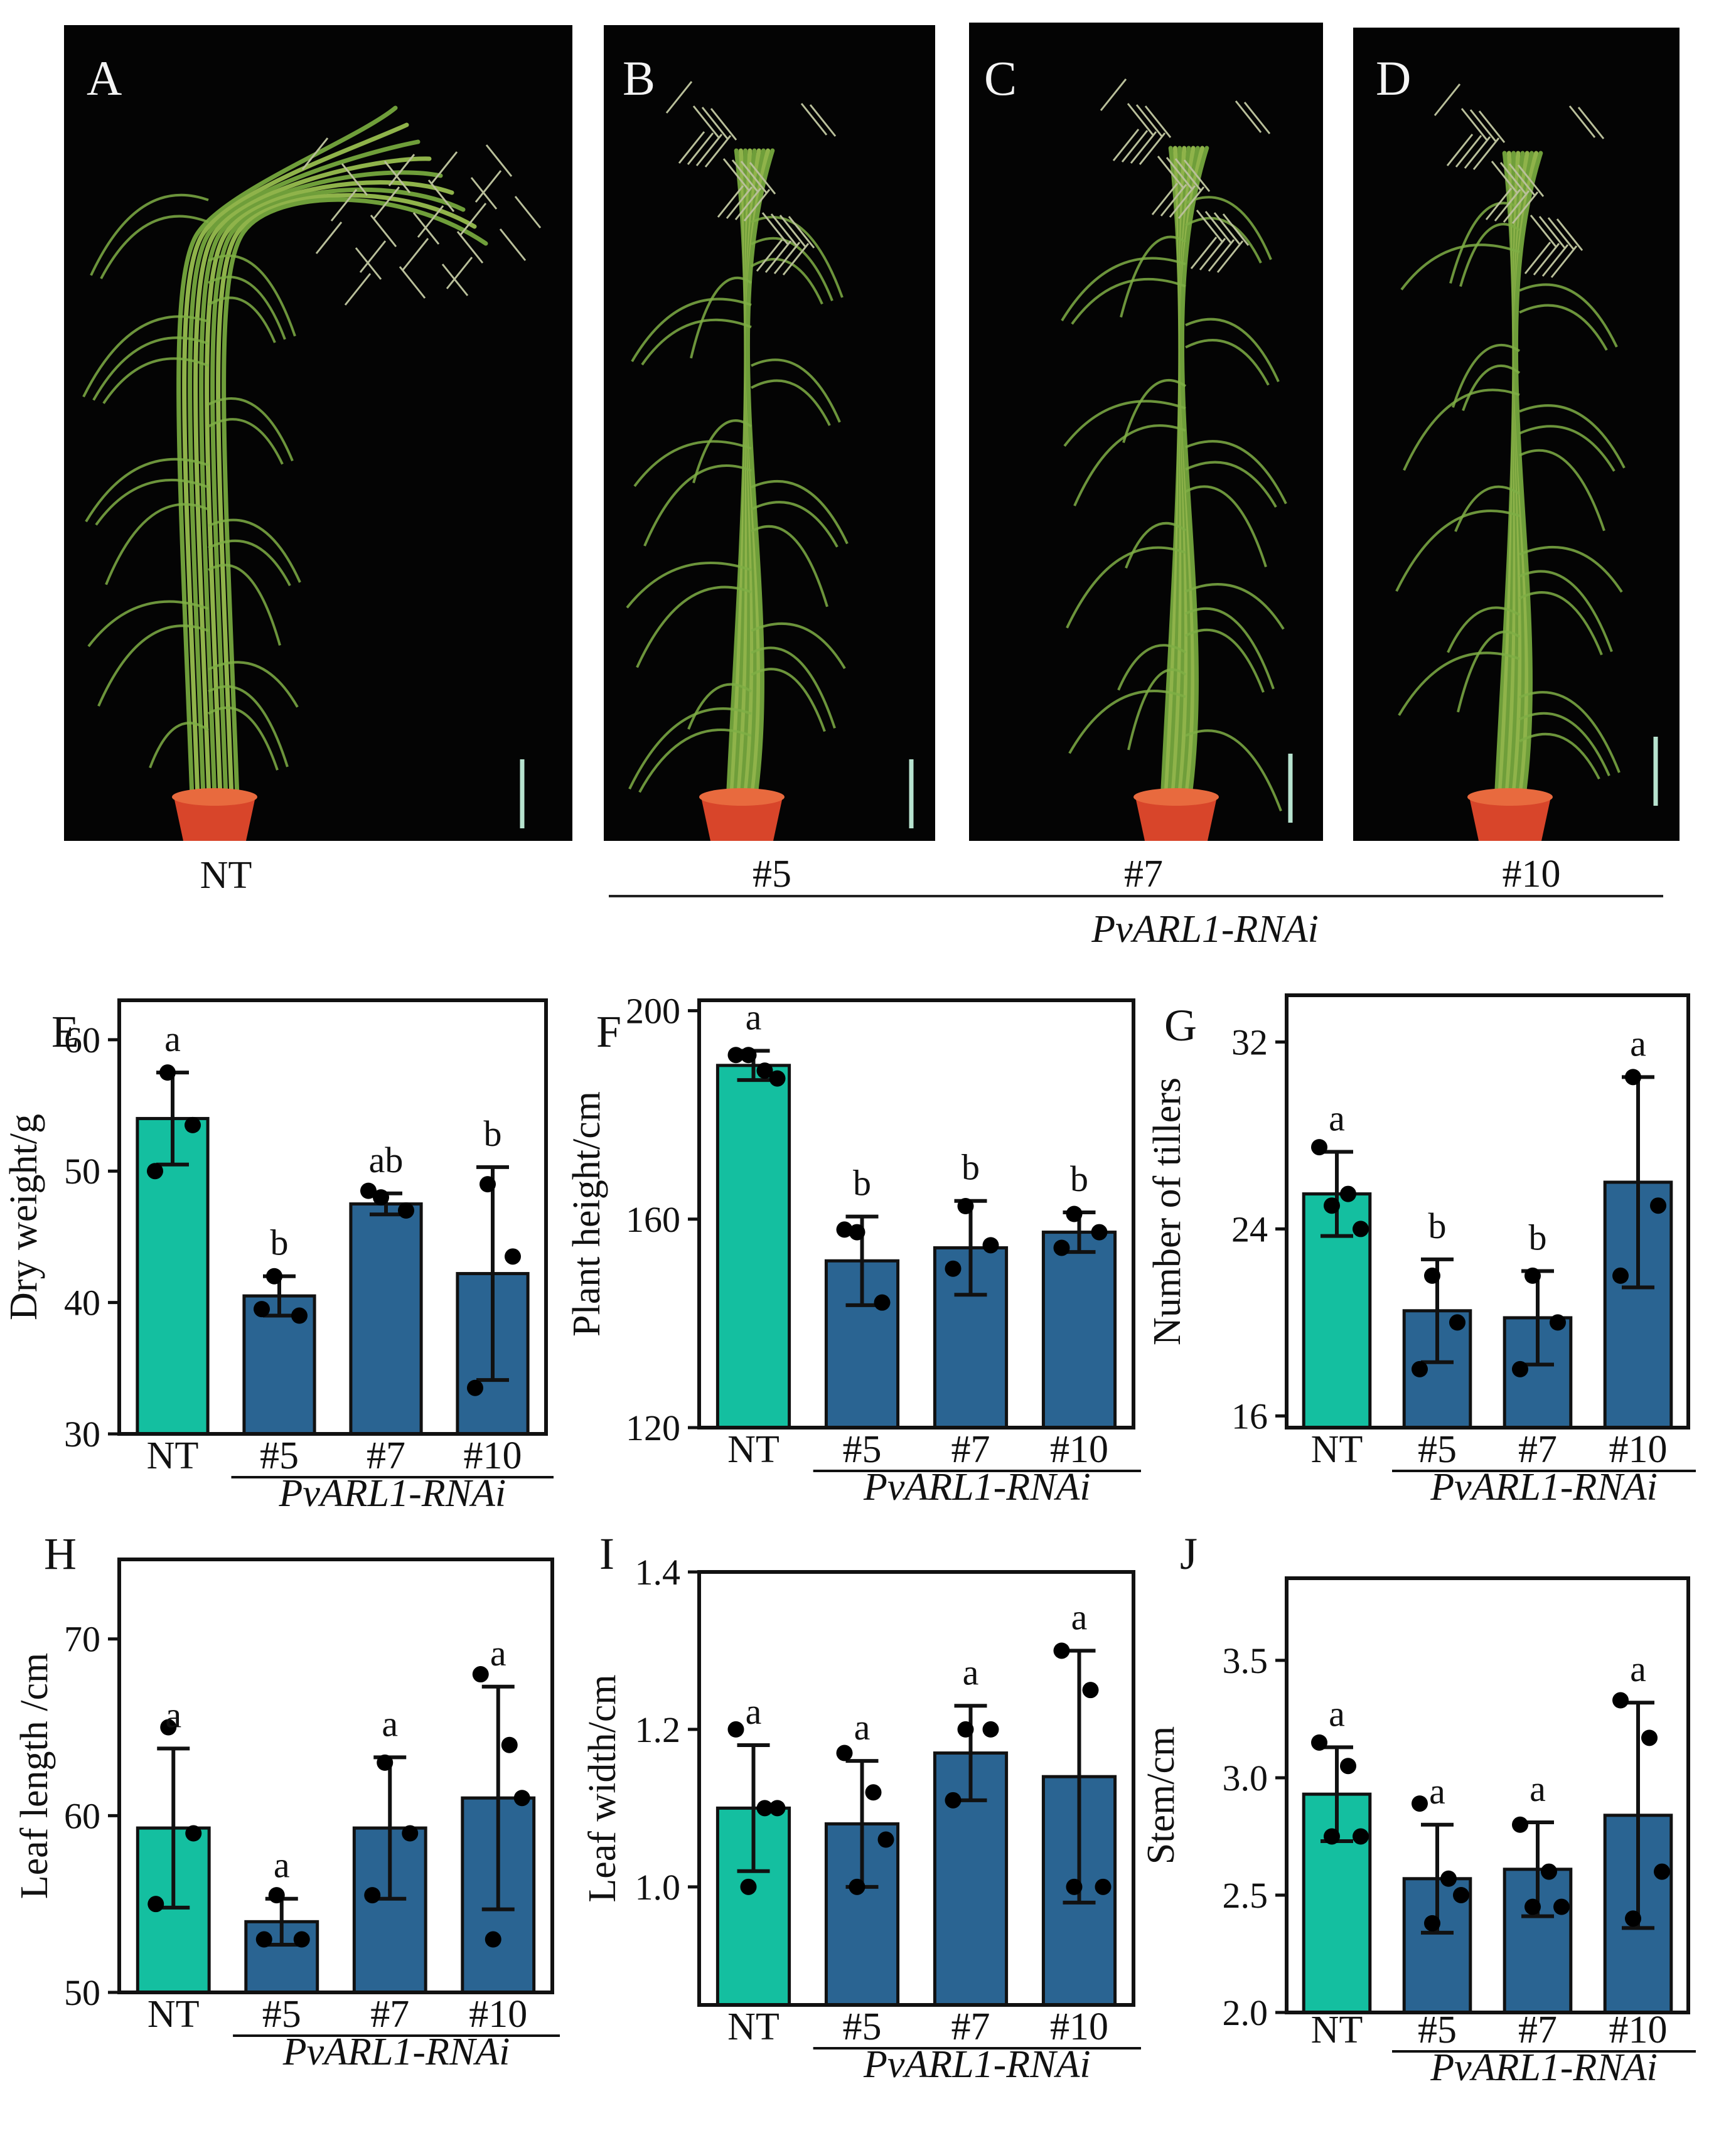  Describe the element at coordinates (82, 1040) in the screenshot. I see `y-tick-label: 60` at that location.